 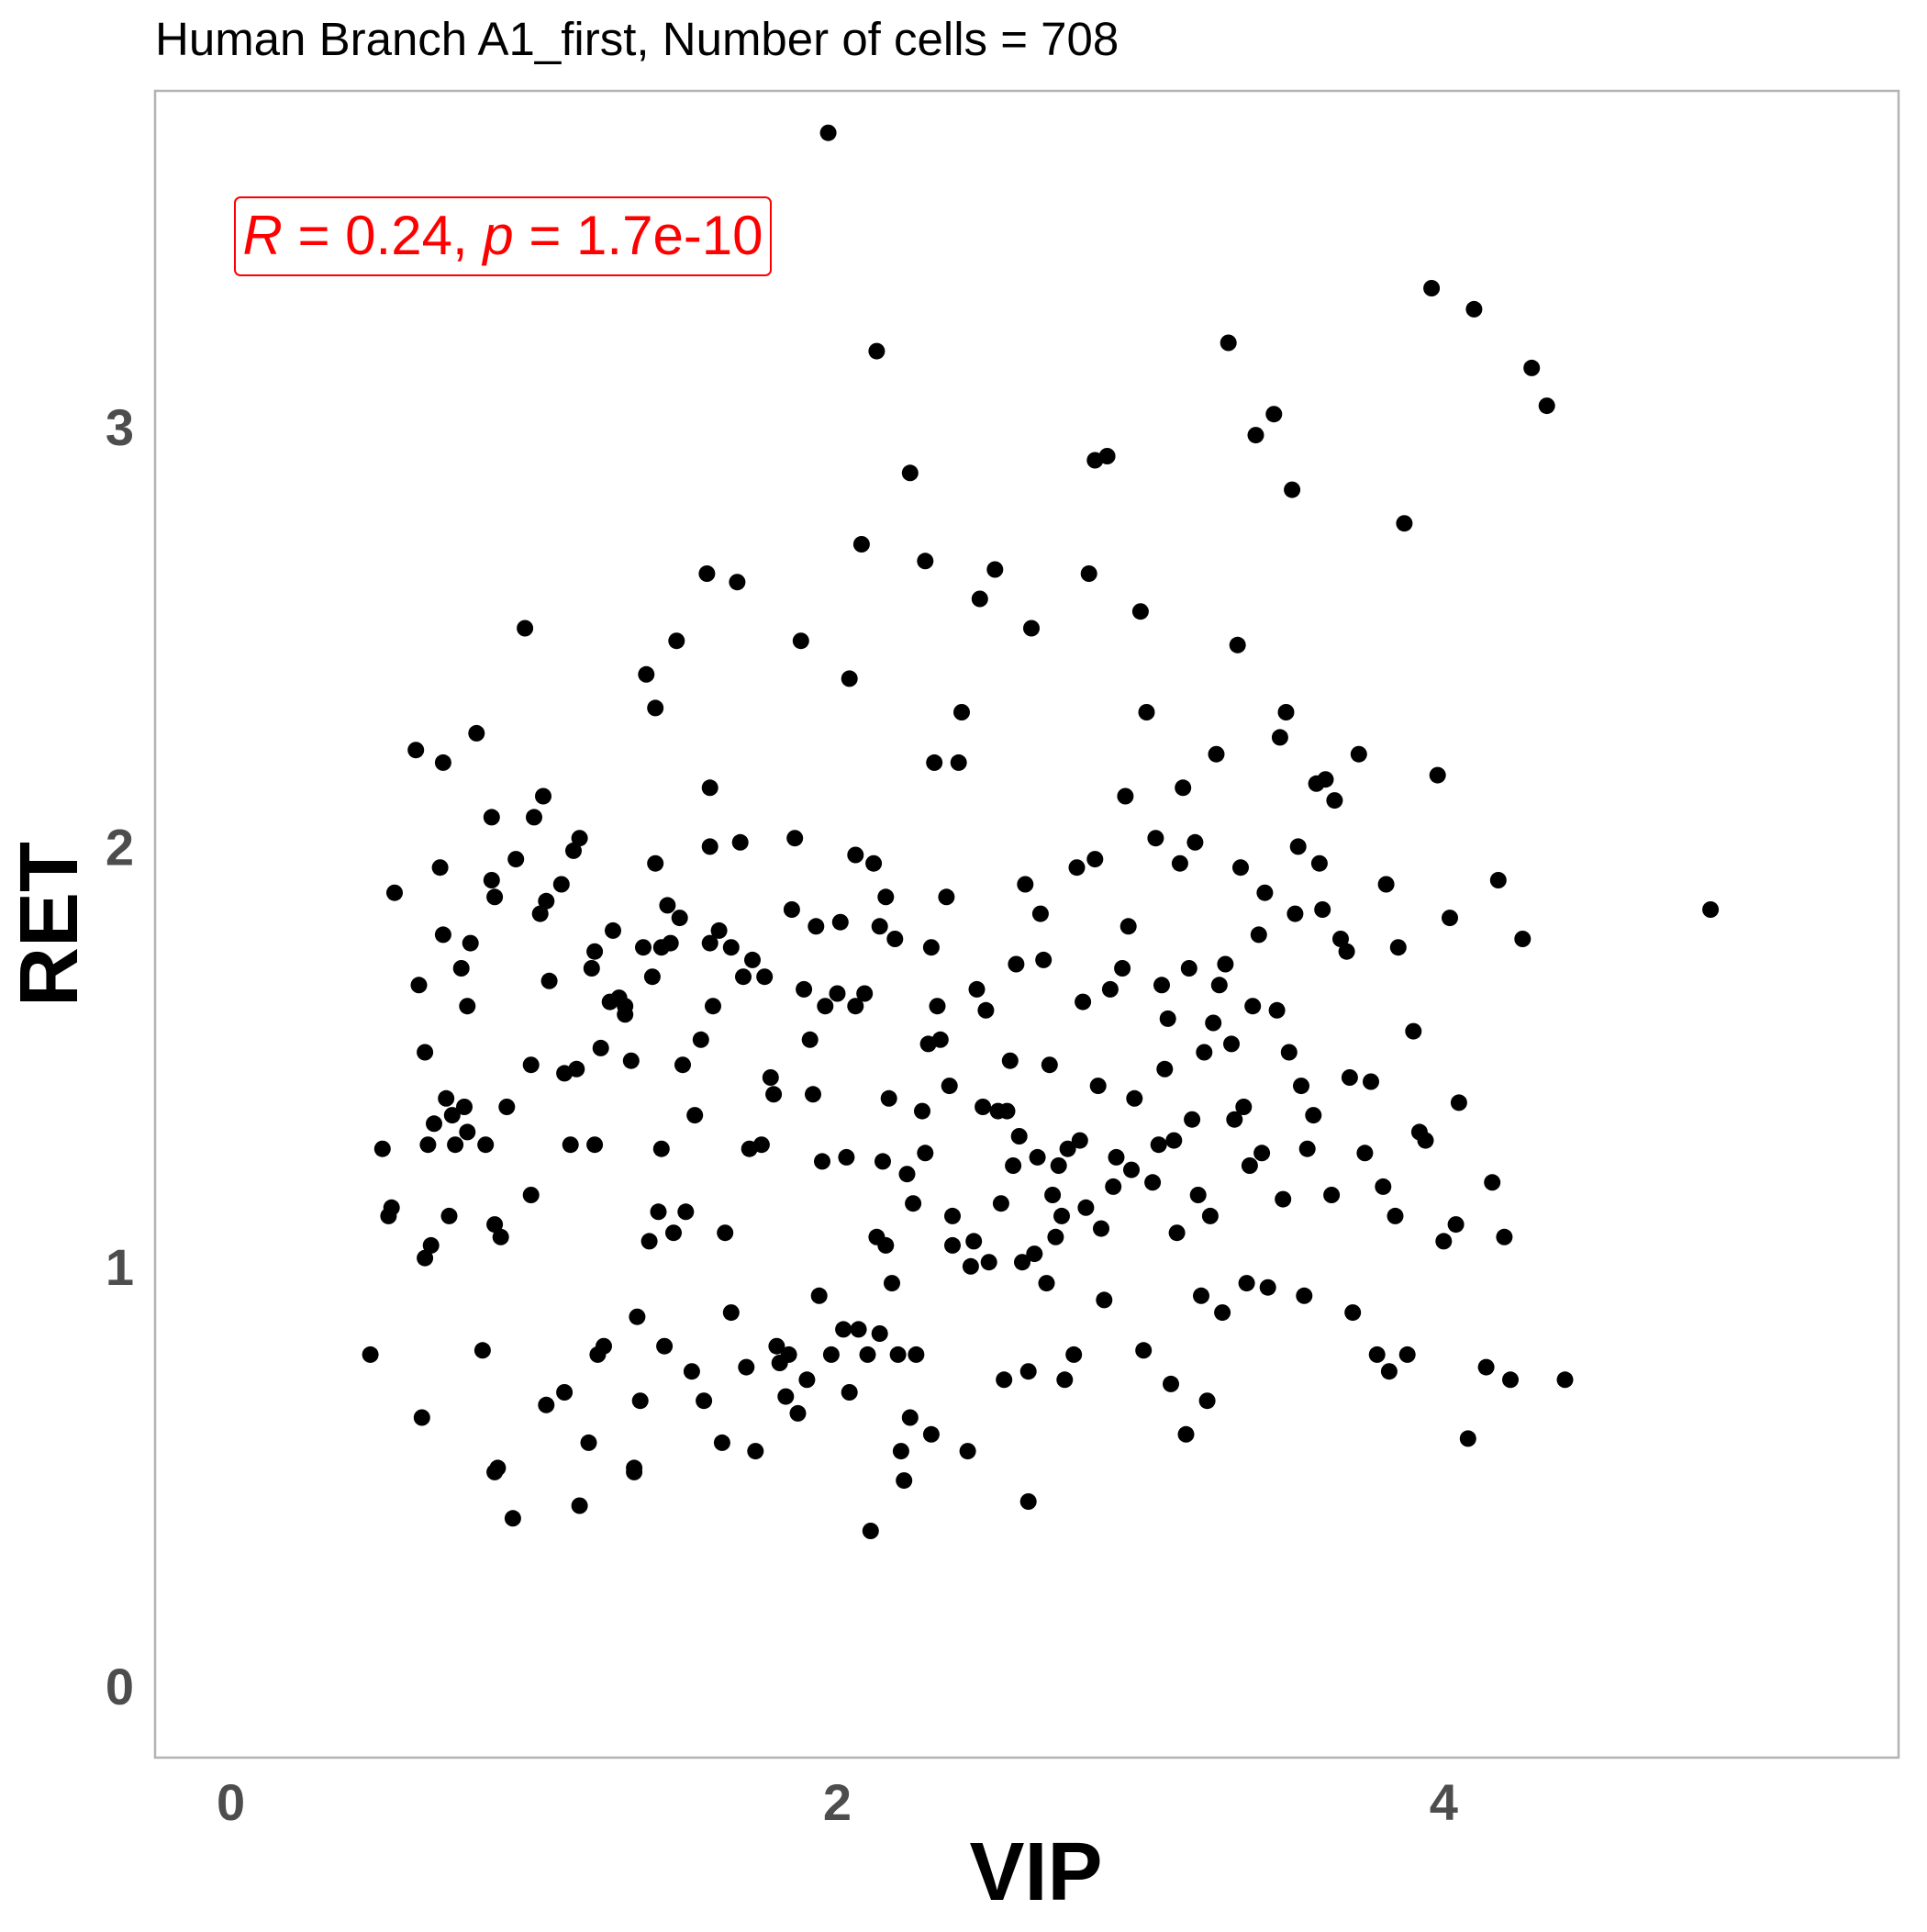 I want to click on correlation-box, so click(x=503, y=236).